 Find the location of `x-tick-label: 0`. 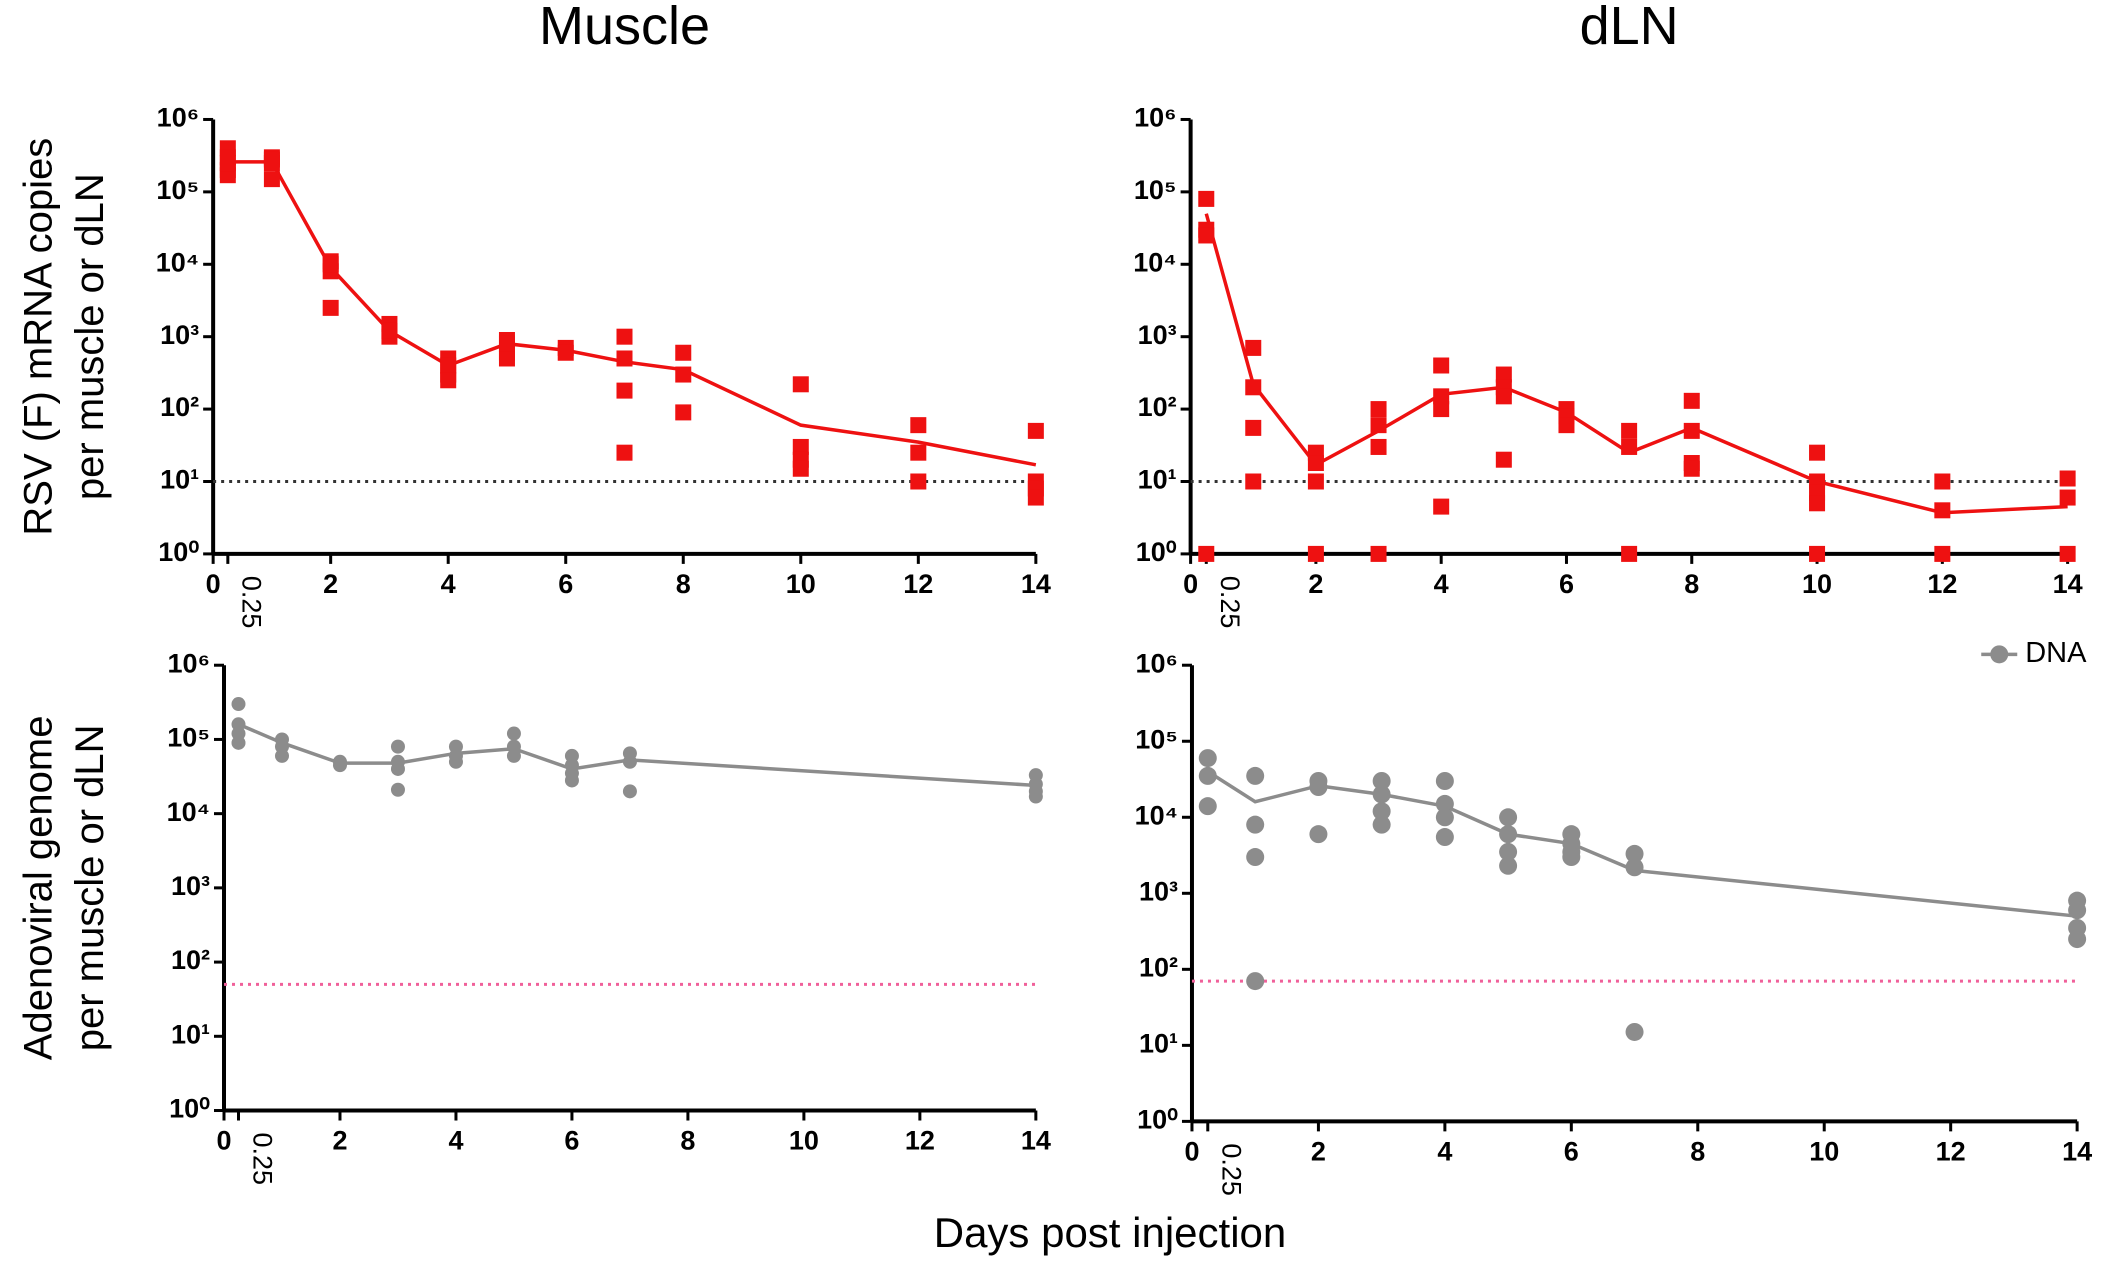

x-tick-label: 0 is located at coordinates (213, 584).